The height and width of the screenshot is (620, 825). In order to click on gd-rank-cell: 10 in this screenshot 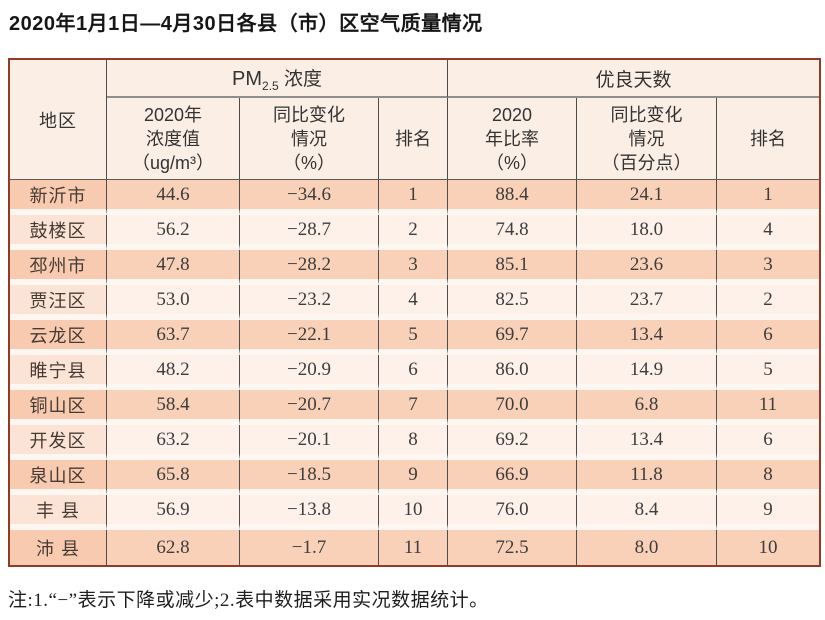, I will do `click(768, 547)`.